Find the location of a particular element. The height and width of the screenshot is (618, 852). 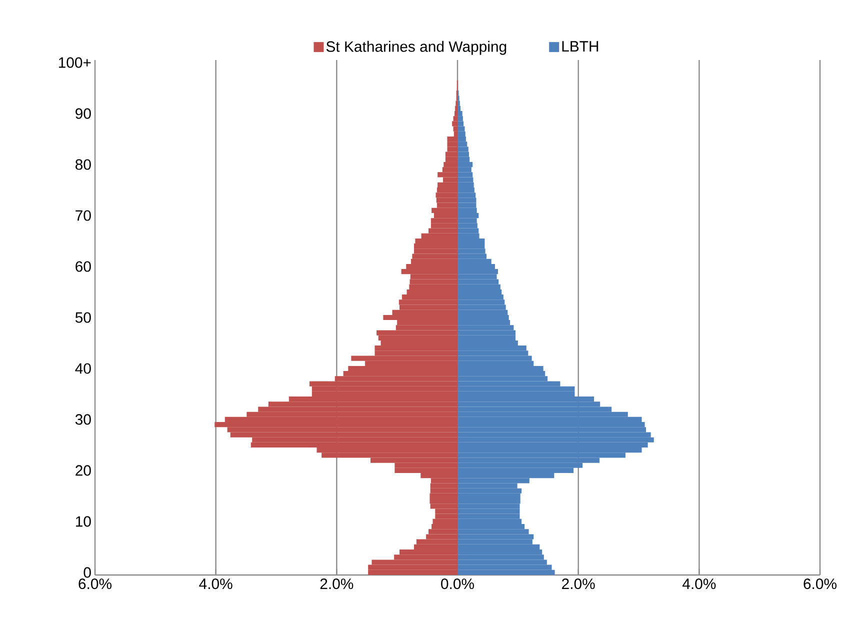

legend-label: LBTH is located at coordinates (580, 46).